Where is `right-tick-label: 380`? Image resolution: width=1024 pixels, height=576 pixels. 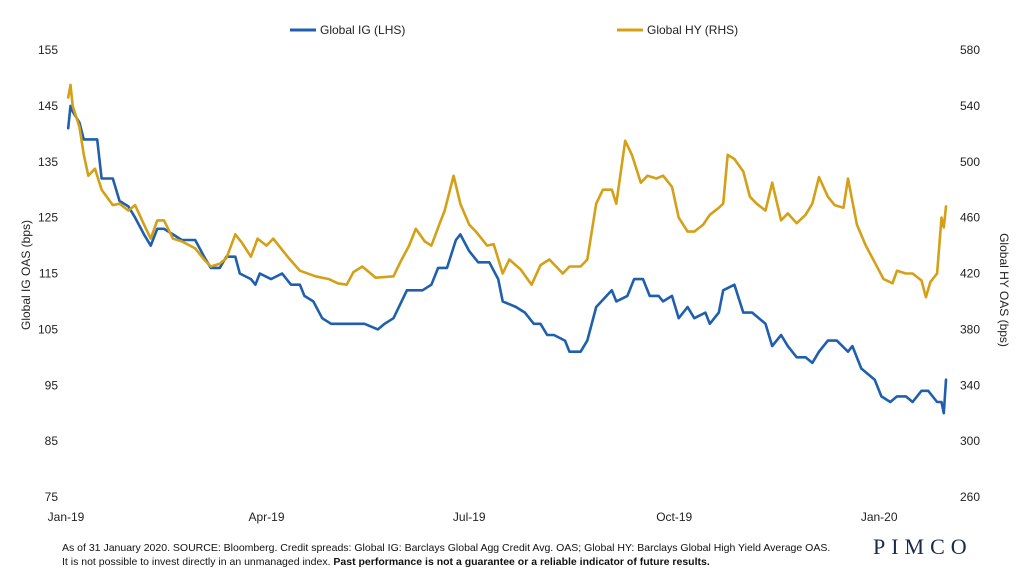 right-tick-label: 380 is located at coordinates (970, 329).